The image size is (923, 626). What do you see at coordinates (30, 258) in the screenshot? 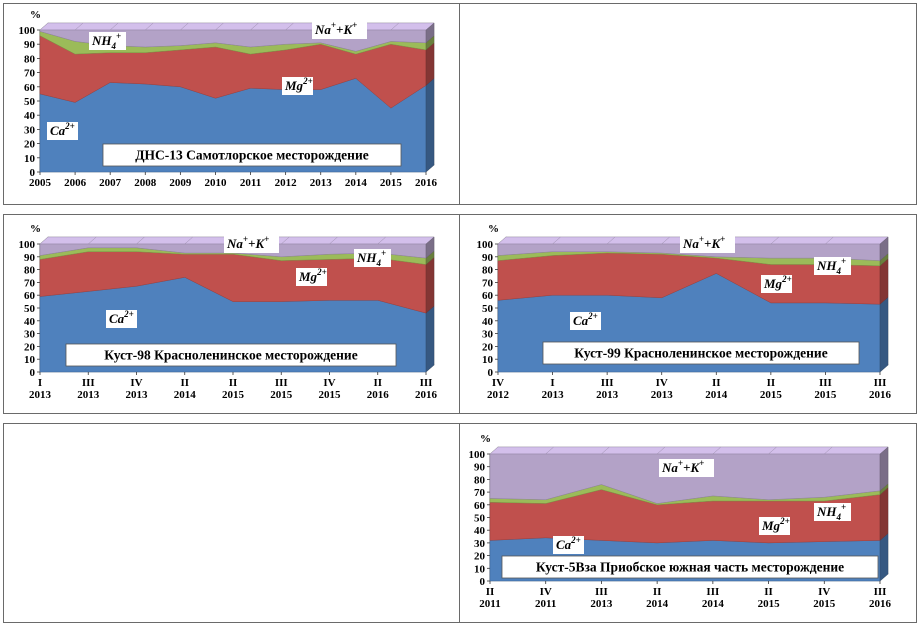
I see `chart2-y-tick-label: 90` at bounding box center [30, 258].